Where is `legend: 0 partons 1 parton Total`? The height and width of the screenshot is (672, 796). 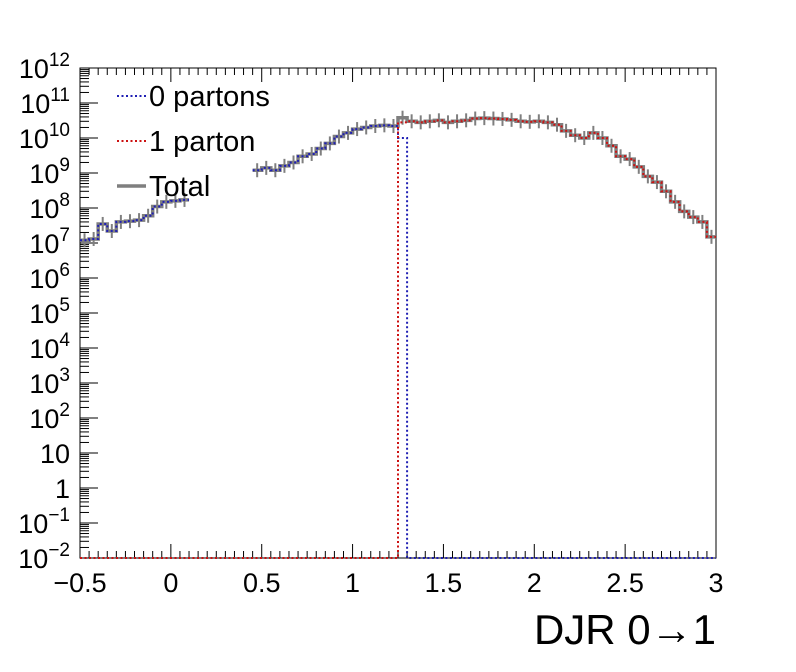 legend: 0 partons 1 parton Total is located at coordinates (193, 142).